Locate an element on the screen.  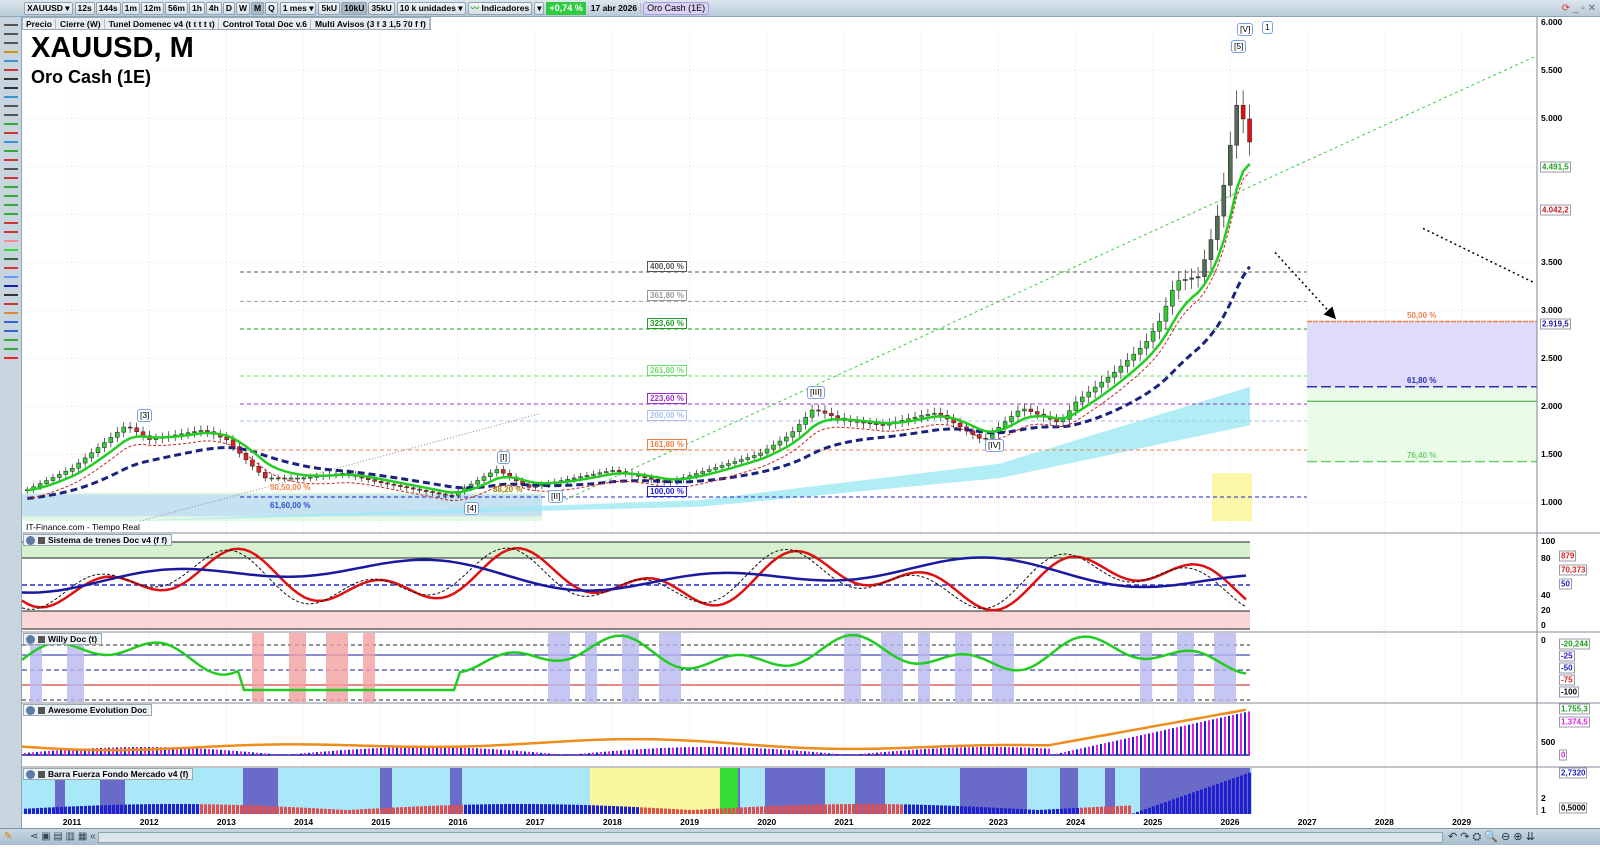
unit-5kU: 5kU is located at coordinates (329, 8).